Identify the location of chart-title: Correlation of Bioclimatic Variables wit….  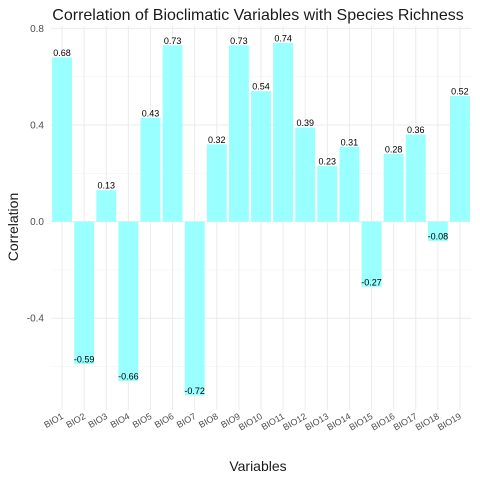
(257, 15).